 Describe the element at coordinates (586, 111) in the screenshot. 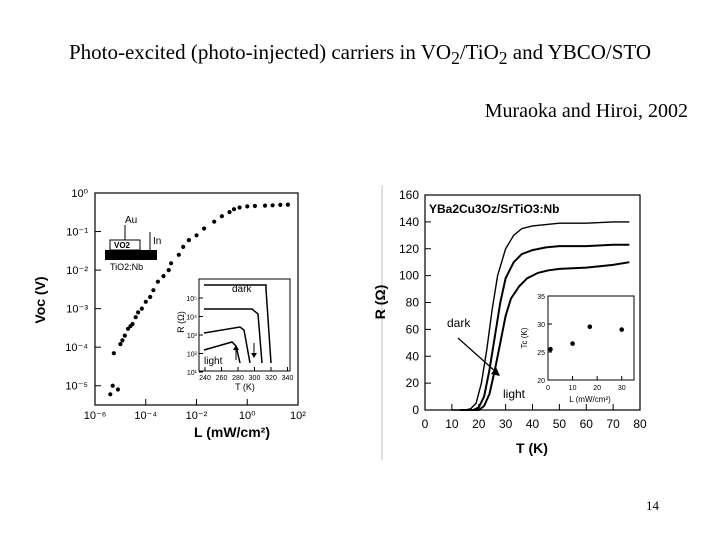

I see `authors-citation: Muraoka and Hiroi, 2002` at that location.